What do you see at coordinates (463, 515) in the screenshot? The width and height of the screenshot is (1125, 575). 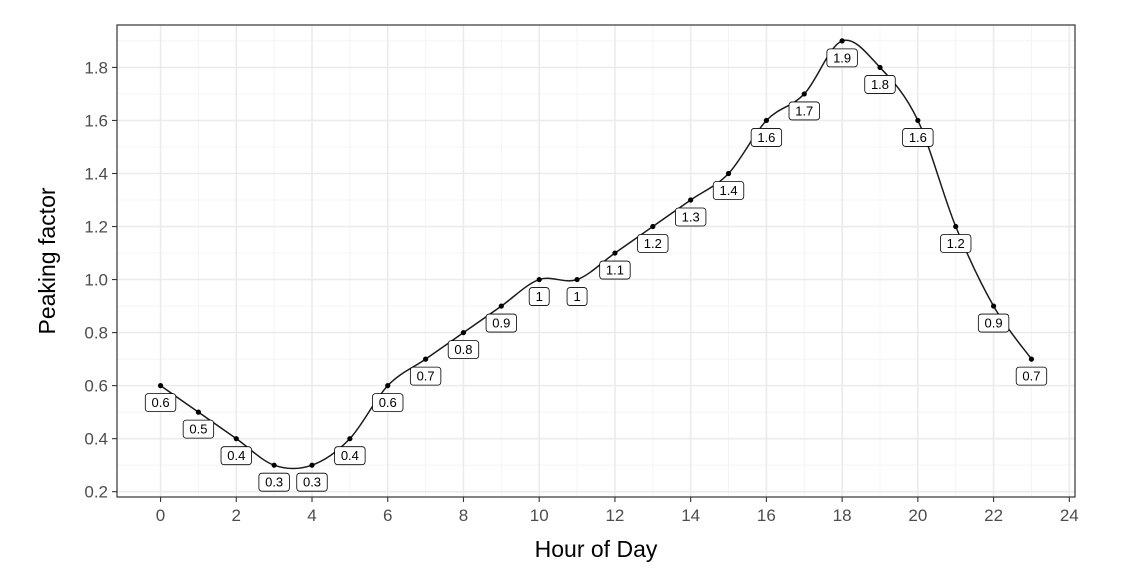 I see `x-tick-label: 8` at bounding box center [463, 515].